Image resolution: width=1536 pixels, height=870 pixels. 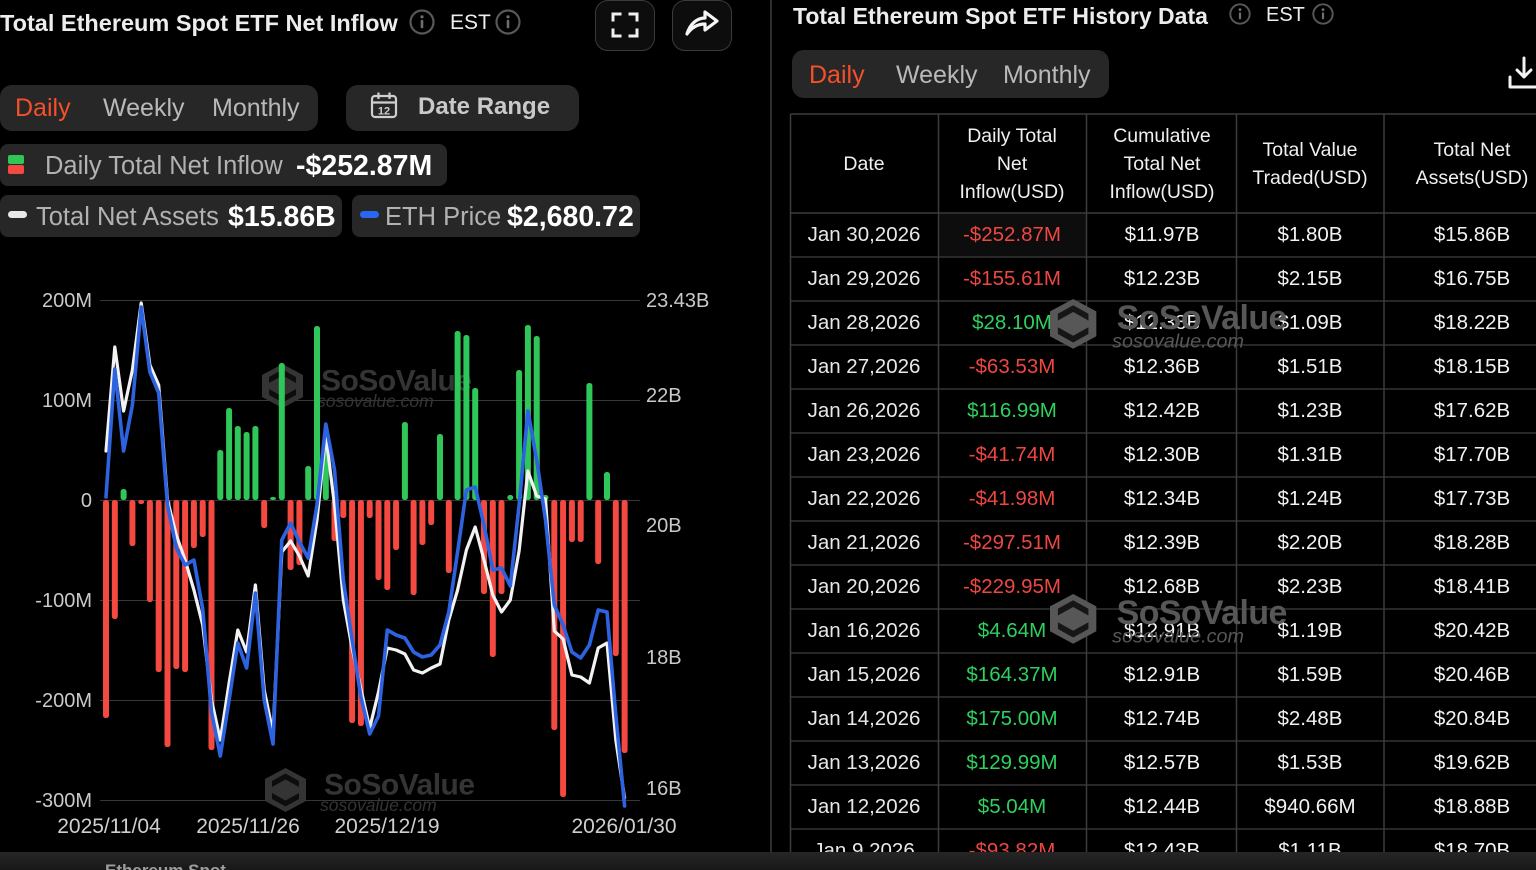 I want to click on svg-text: $18.28B, so click(x=1472, y=542).